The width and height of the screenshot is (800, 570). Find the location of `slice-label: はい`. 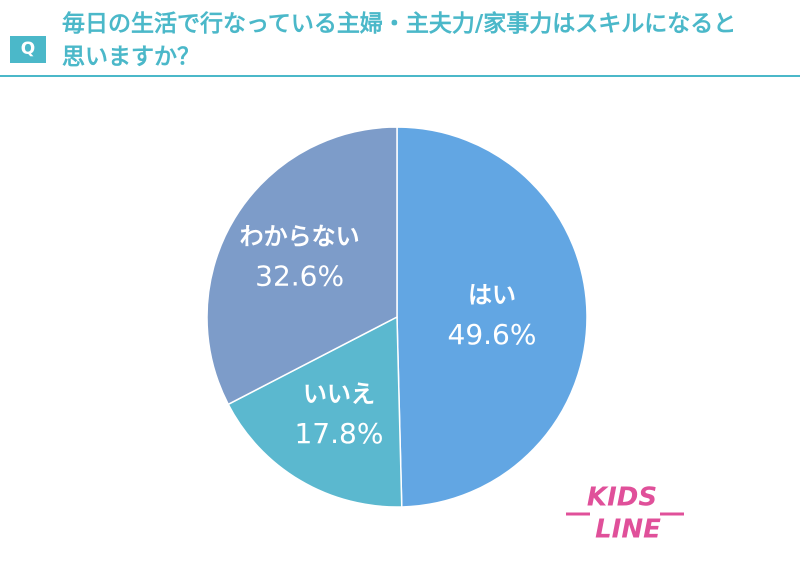

slice-label: はい is located at coordinates (492, 295).